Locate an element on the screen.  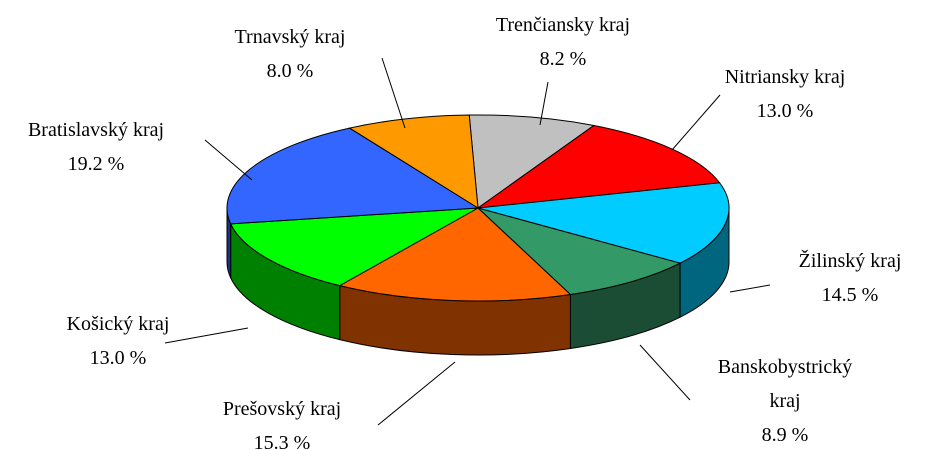
value-label: 14.5 % is located at coordinates (850, 295).